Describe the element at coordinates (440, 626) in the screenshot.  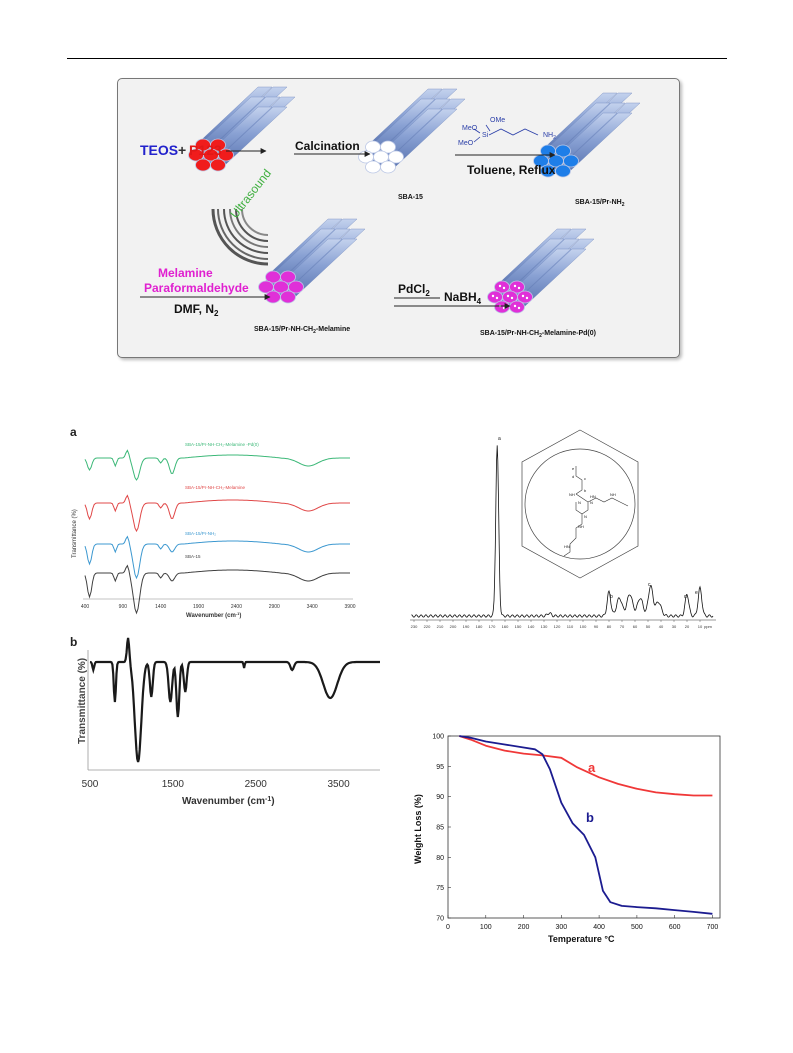
I see `nmr-x-tick-label: 210` at that location.